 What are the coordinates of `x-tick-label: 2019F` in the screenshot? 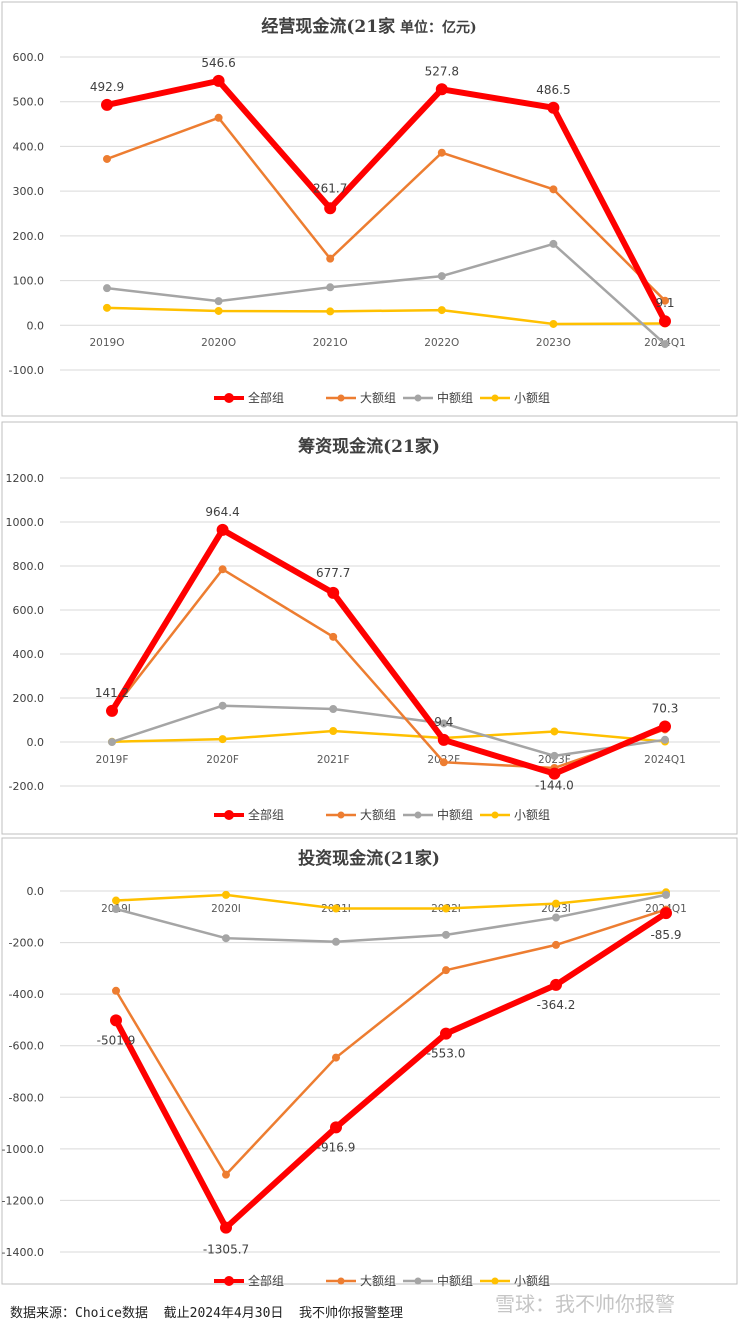 It's located at (112, 760).